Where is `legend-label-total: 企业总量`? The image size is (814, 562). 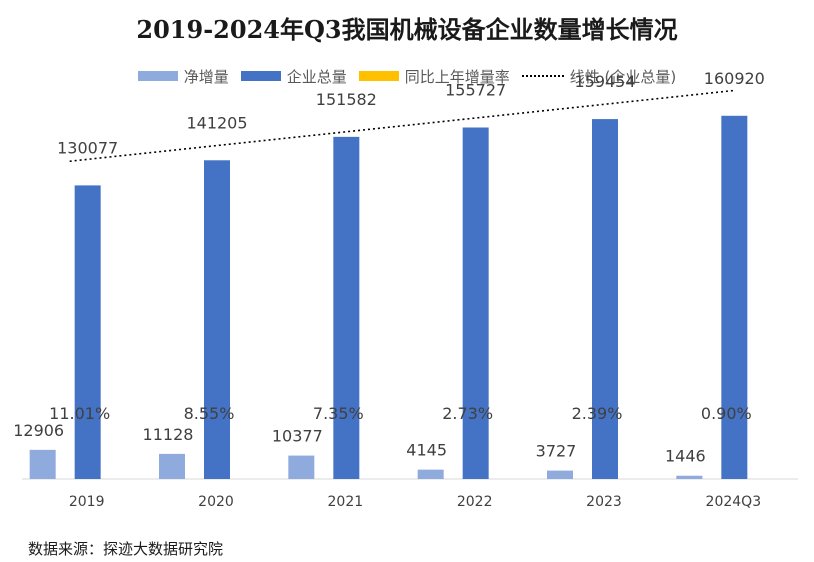
legend-label-total: 企业总量 is located at coordinates (316, 76).